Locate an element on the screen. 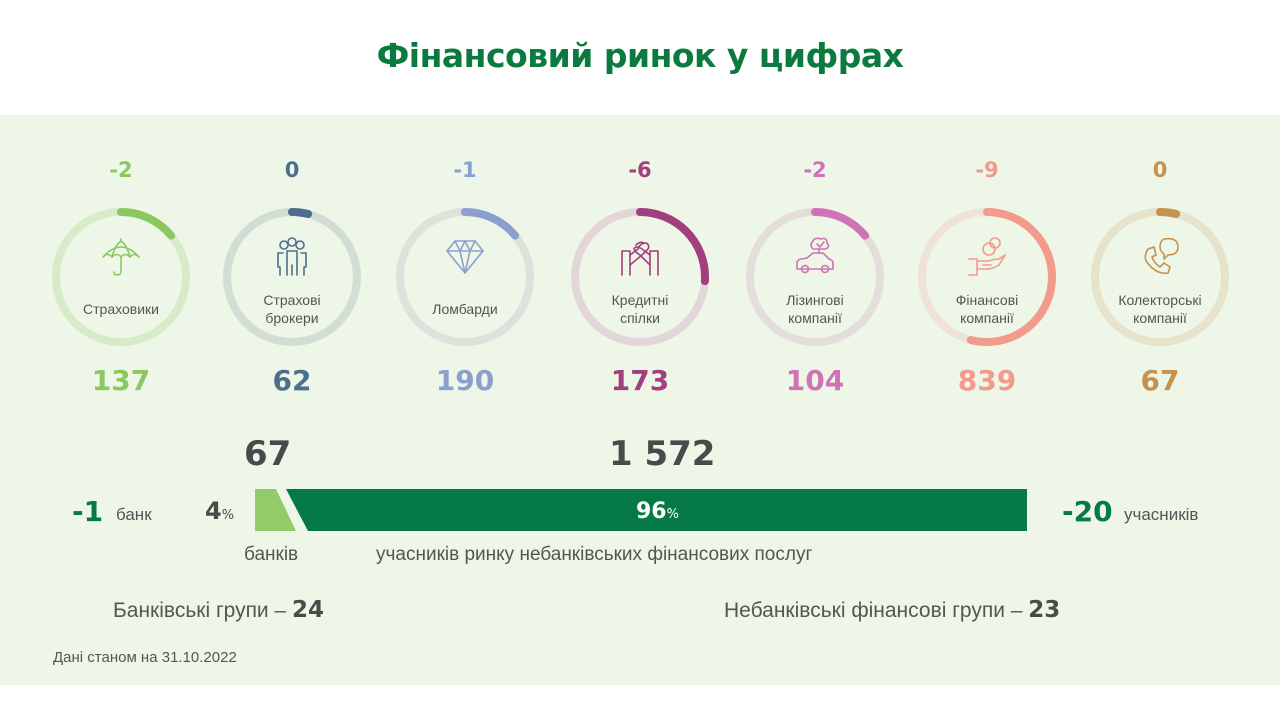 This screenshot has height=720, width=1280. segment-label-line: Фінансові is located at coordinates (987, 300).